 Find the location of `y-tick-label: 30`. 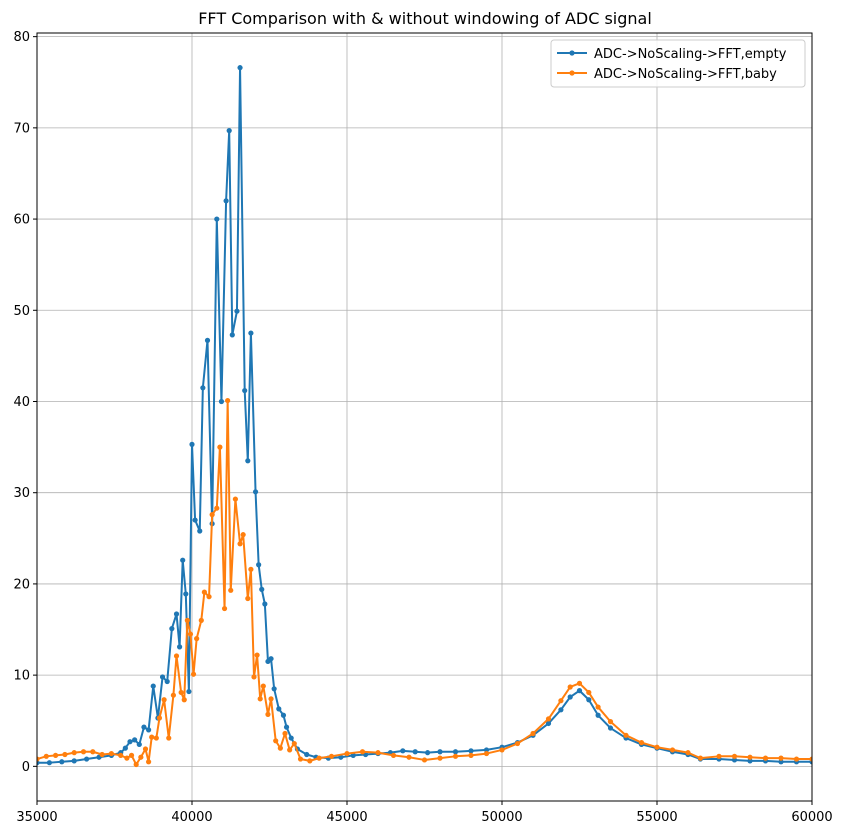

y-tick-label: 30 is located at coordinates (21, 493).